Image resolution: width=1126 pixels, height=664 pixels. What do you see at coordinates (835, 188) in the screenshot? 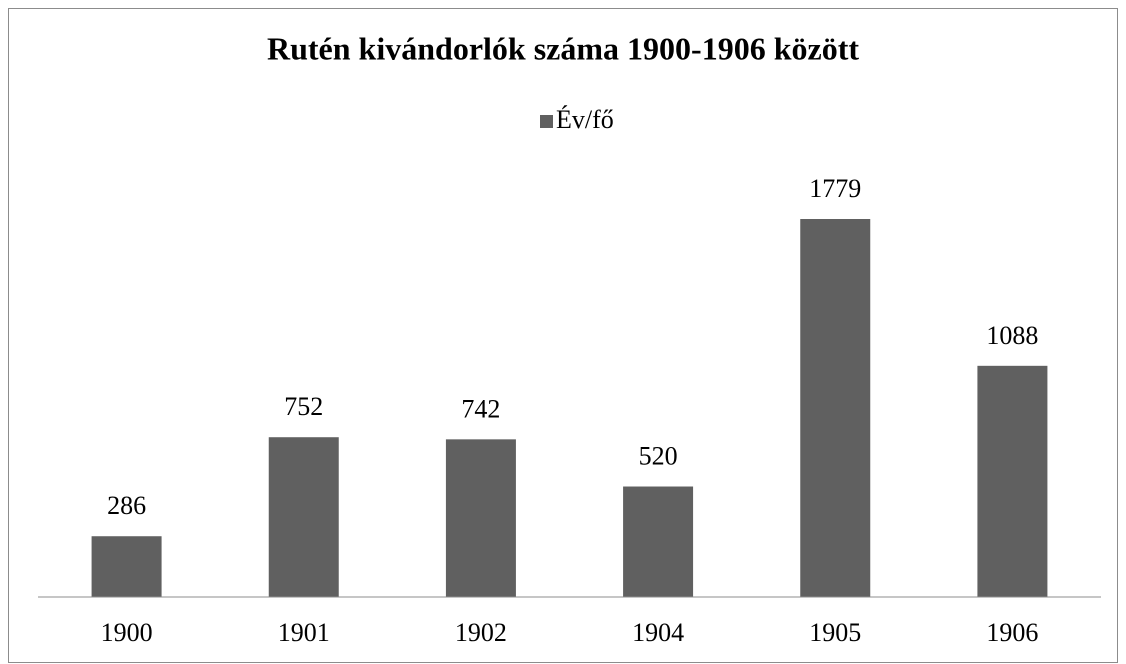
I see `data-label: 1779` at bounding box center [835, 188].